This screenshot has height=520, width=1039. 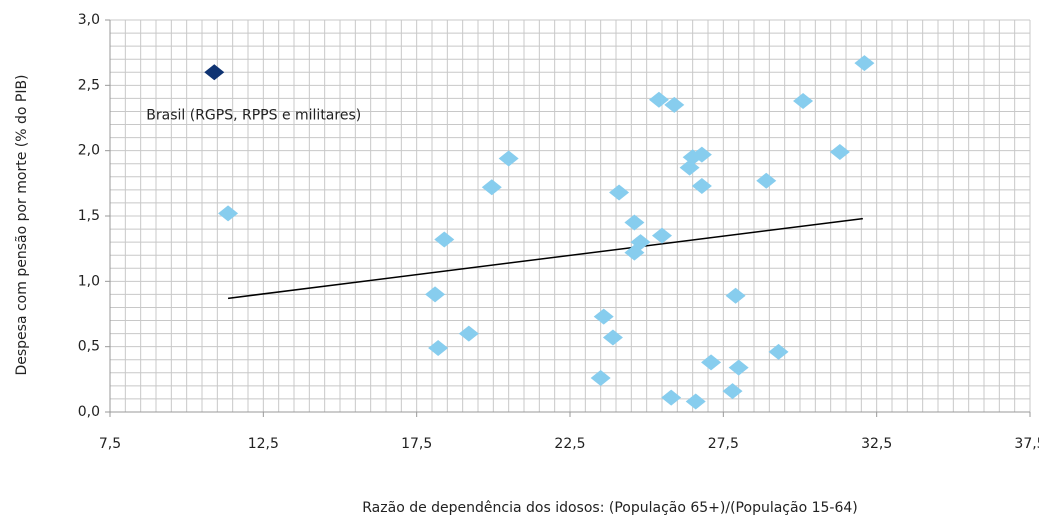 I want to click on y-tick-label: 2,5, so click(x=89, y=85).